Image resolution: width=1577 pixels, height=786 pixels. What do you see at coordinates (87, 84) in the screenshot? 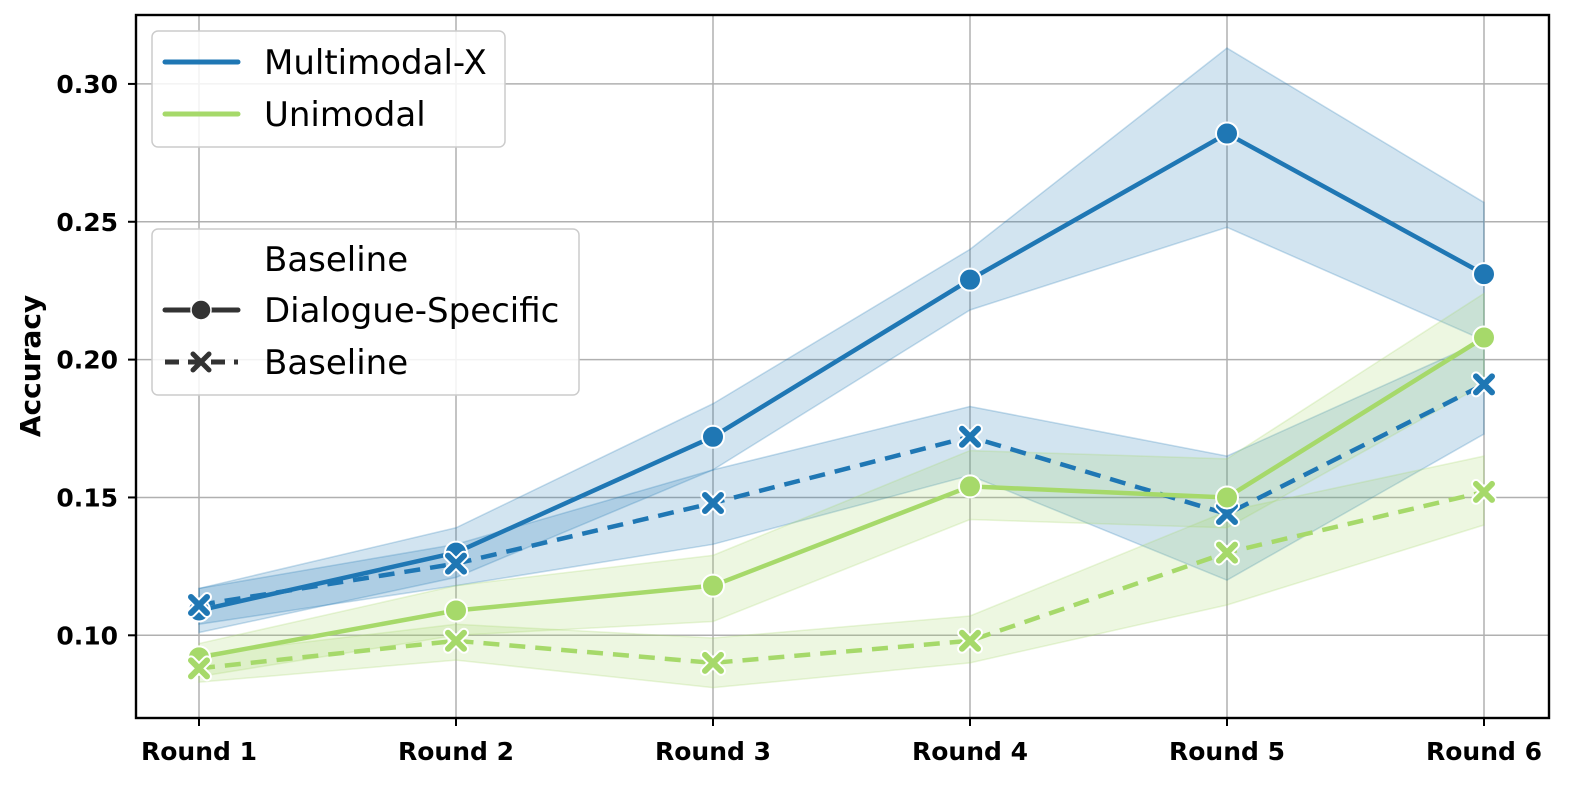
I see `y-tick-label: 0.30` at bounding box center [87, 84].